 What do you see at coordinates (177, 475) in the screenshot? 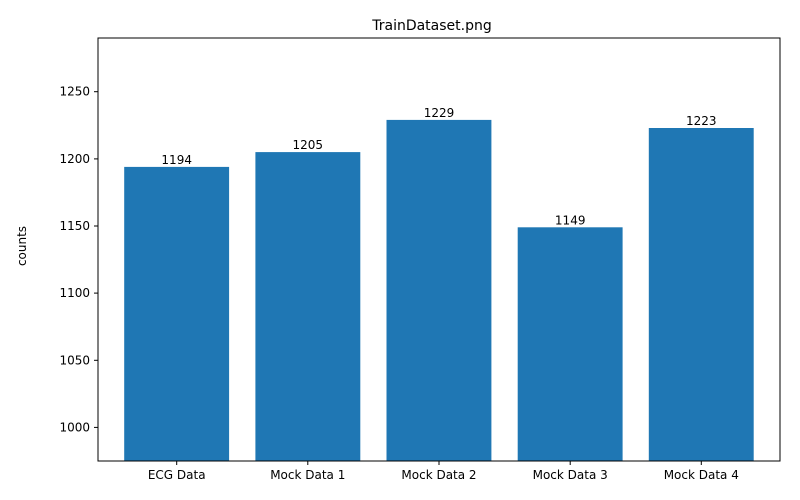
I see `x-tick-label-0: ECG Data` at bounding box center [177, 475].